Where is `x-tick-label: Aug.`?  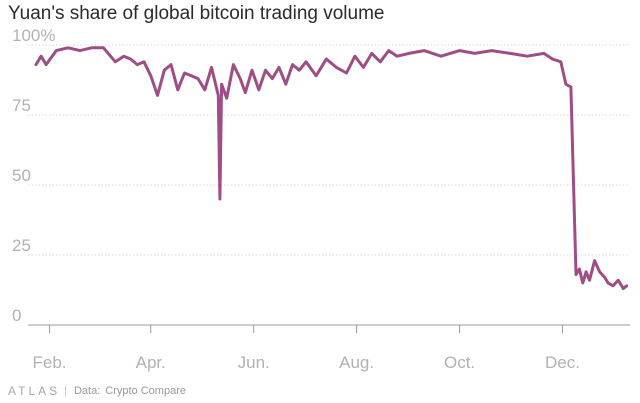 x-tick-label: Aug. is located at coordinates (356, 362).